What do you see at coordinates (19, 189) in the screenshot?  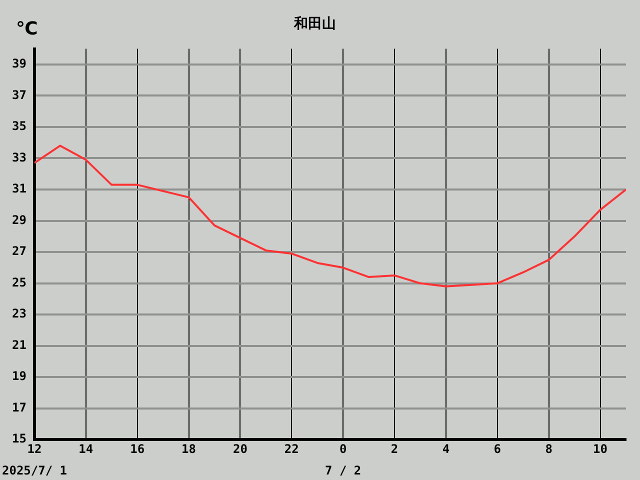 I see `y-tick-label: 31` at bounding box center [19, 189].